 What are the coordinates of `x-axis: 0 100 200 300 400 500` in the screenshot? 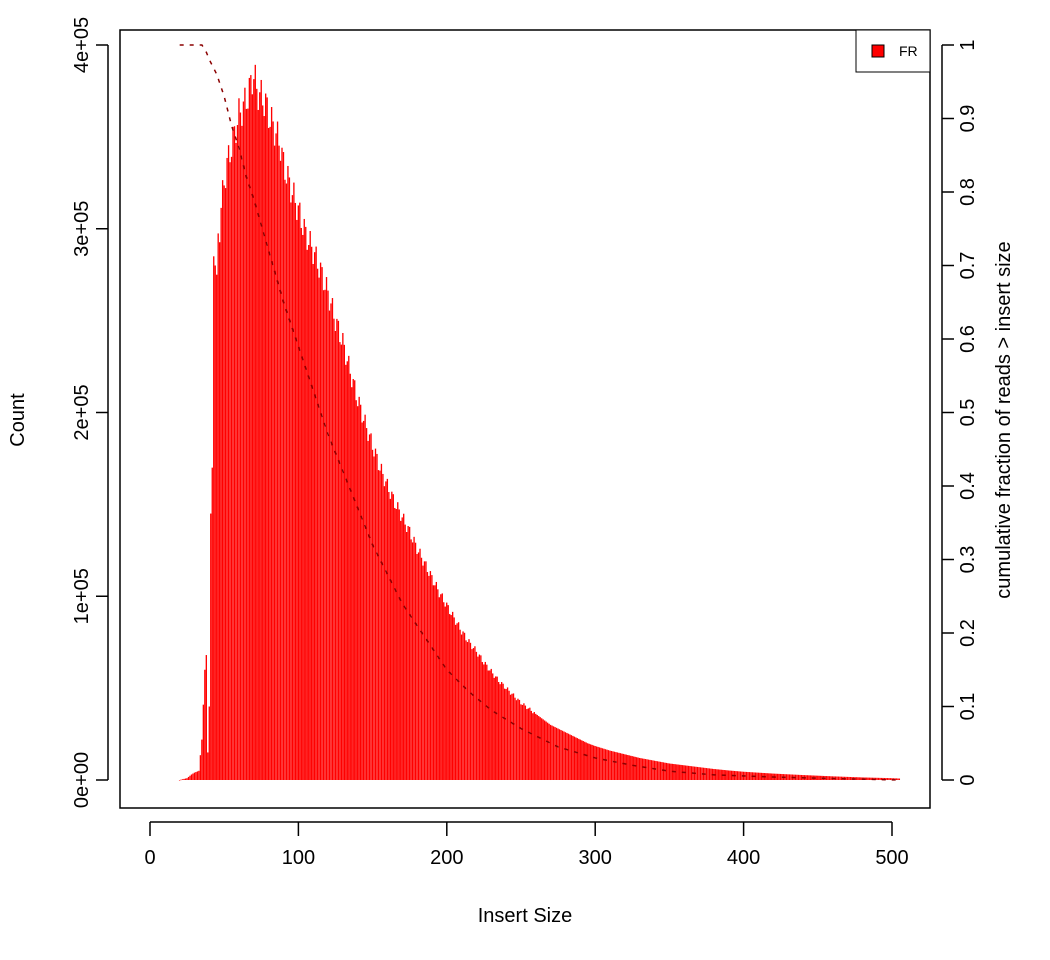 It's located at (526, 845).